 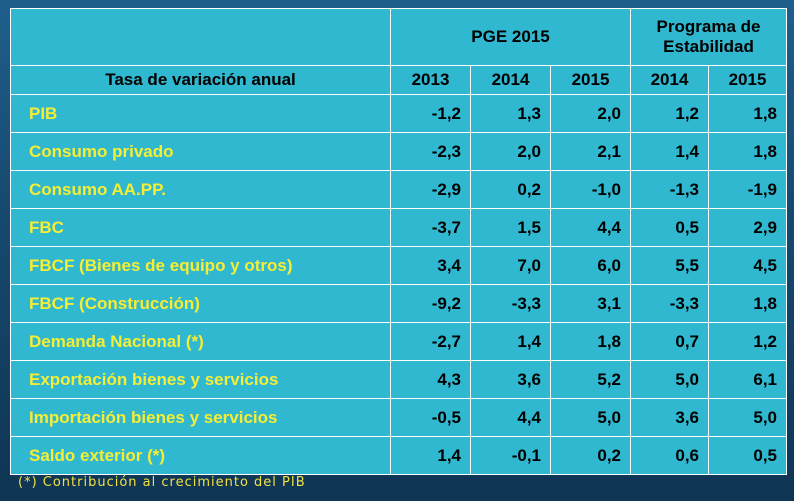 What do you see at coordinates (200, 113) in the screenshot?
I see `row-label: PIB` at bounding box center [200, 113].